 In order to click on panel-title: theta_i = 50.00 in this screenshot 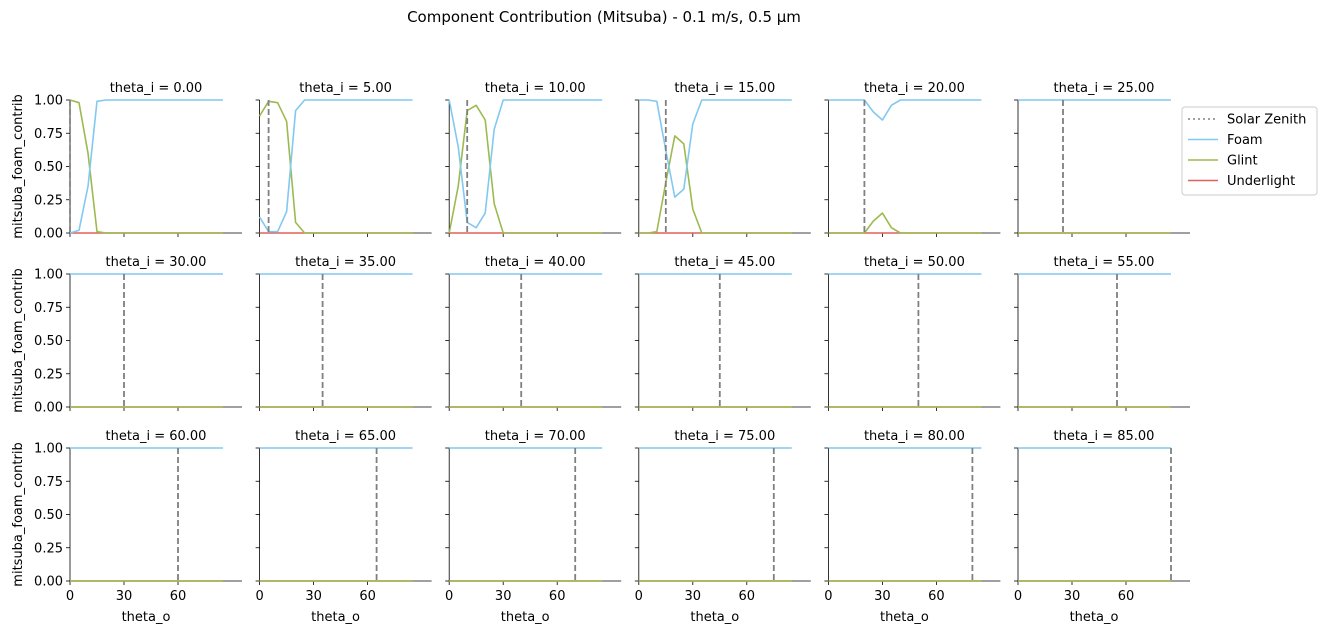, I will do `click(914, 262)`.